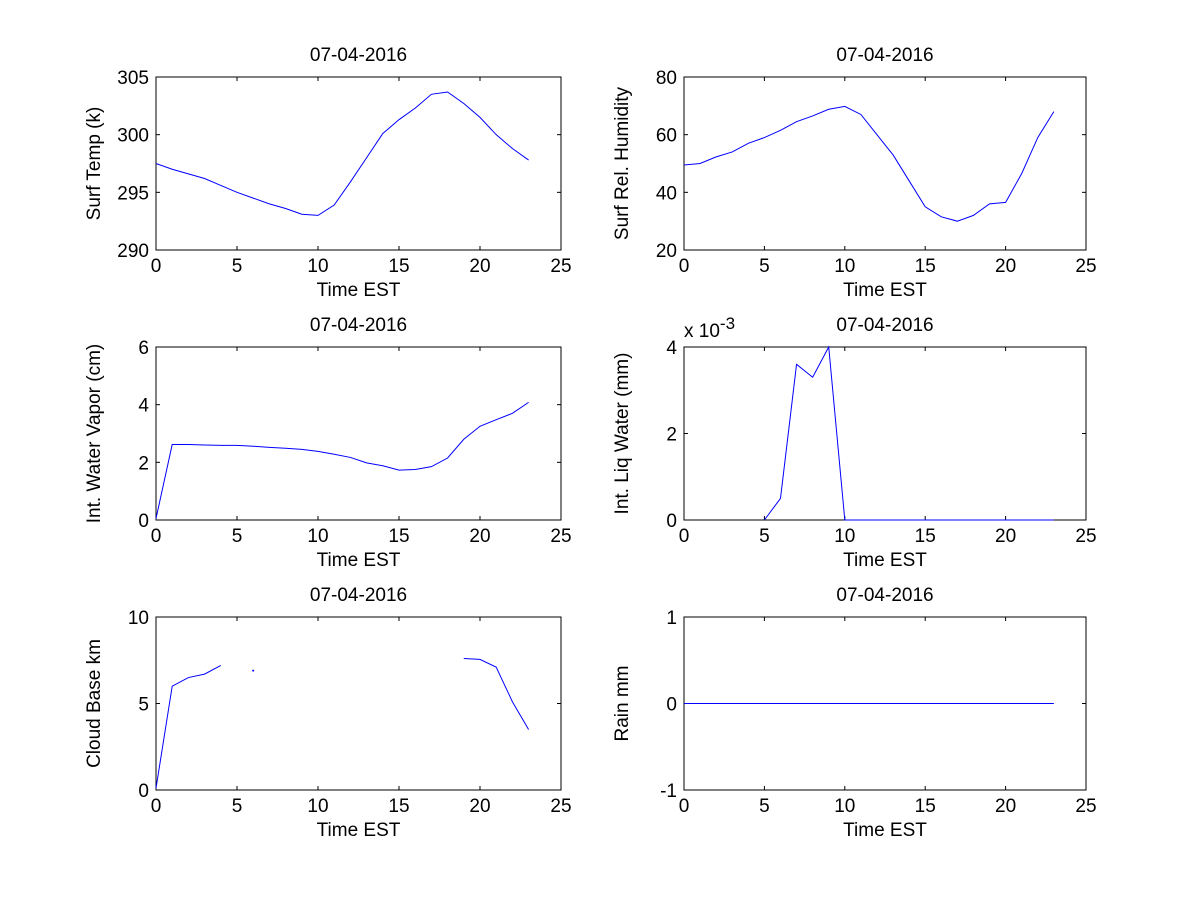 The image size is (1200, 900). What do you see at coordinates (622, 434) in the screenshot?
I see `y-axis-label: Int. Liq Water (mm)` at bounding box center [622, 434].